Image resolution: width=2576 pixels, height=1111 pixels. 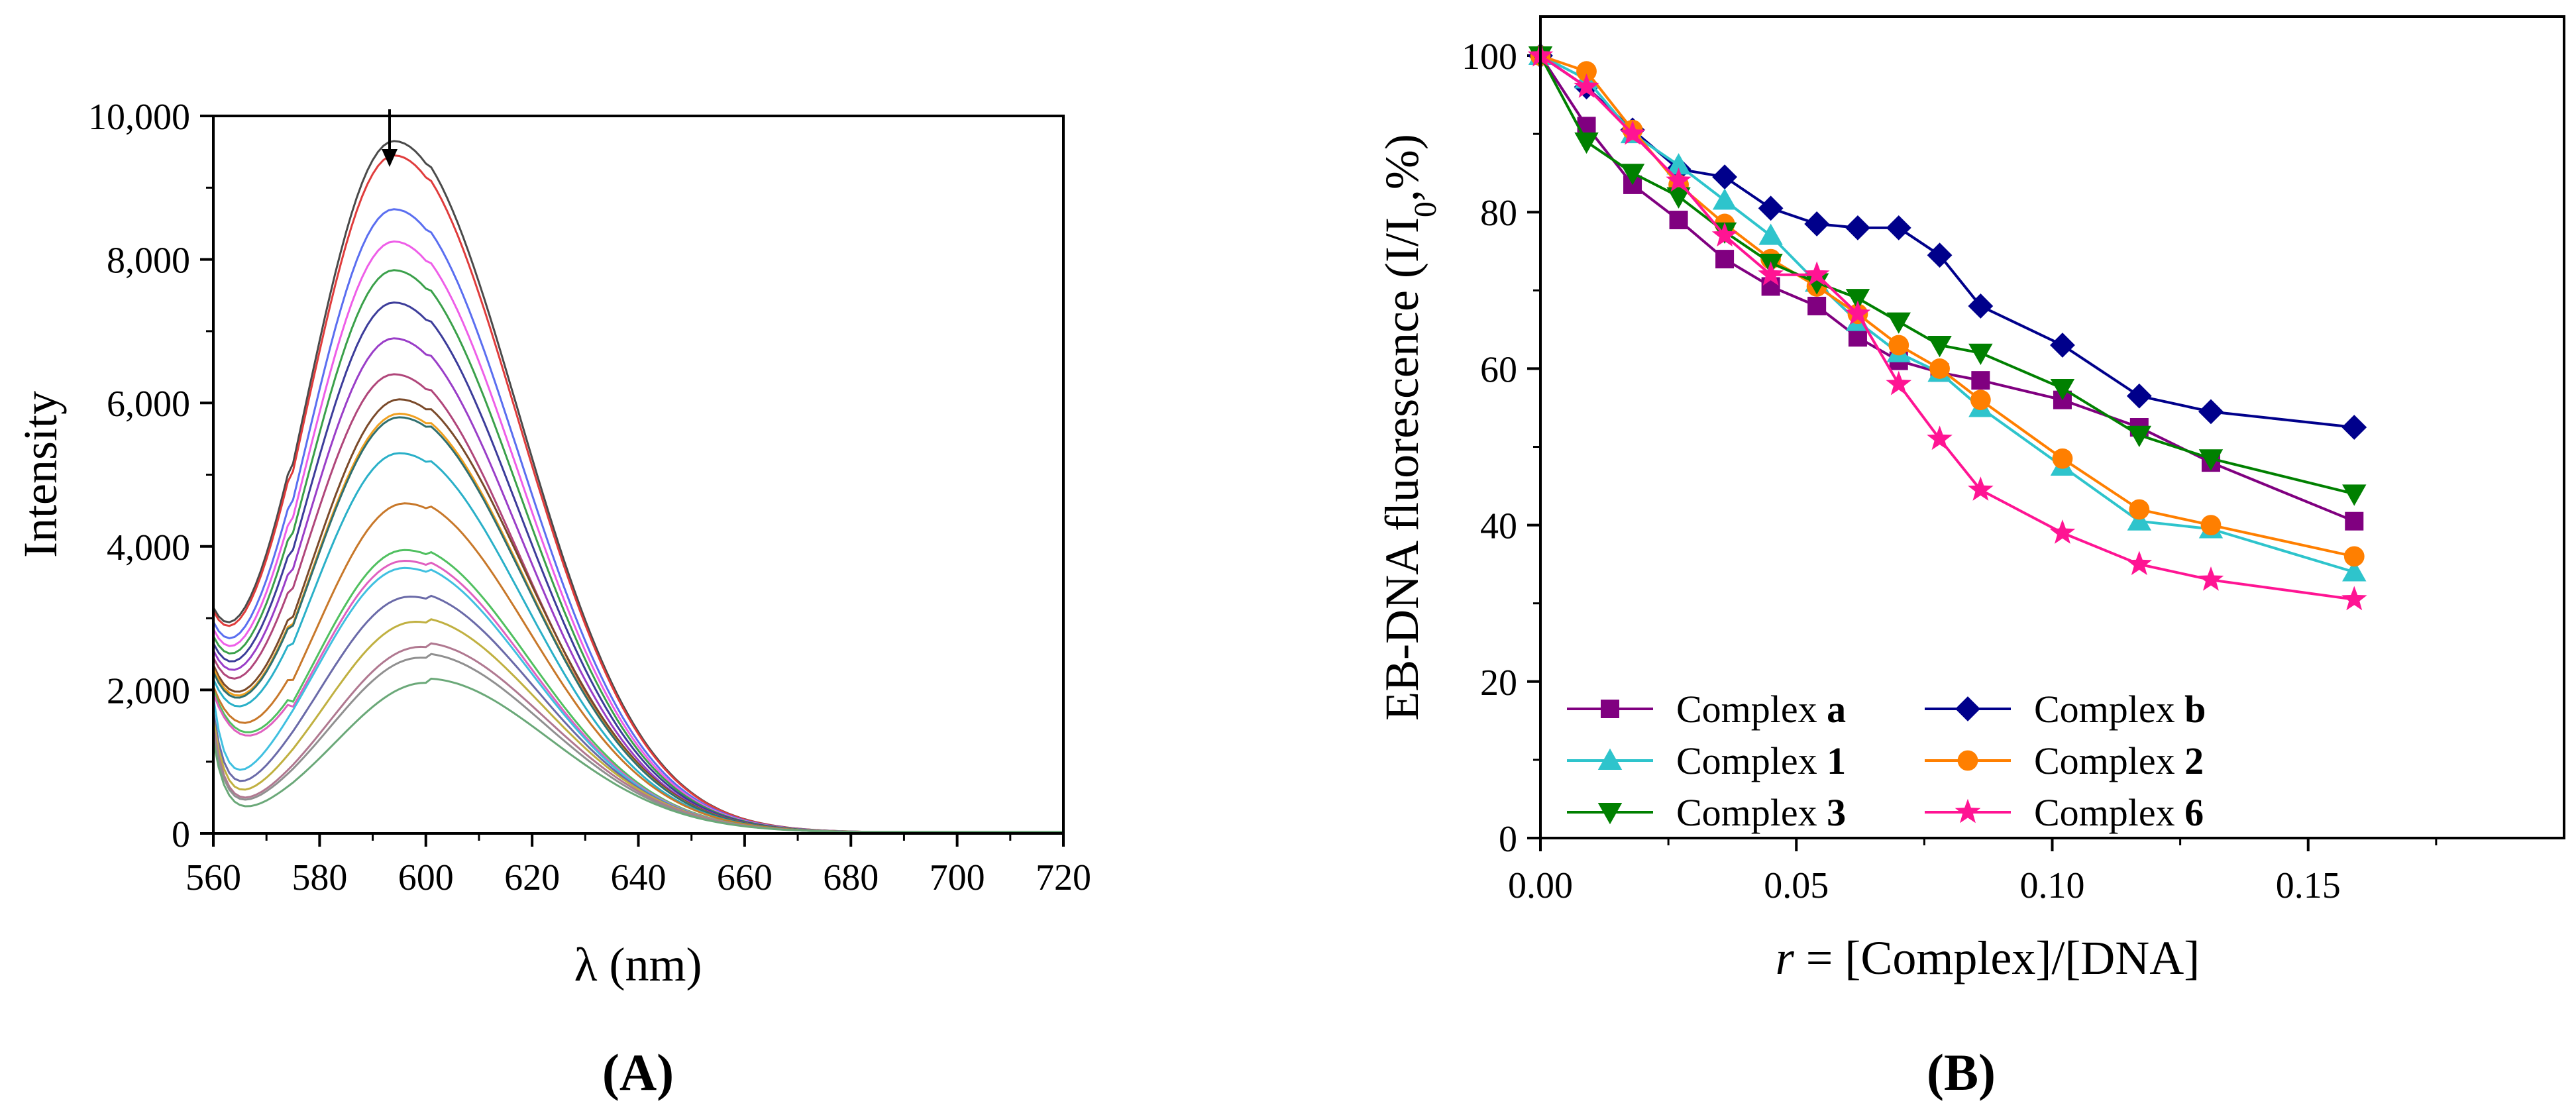 I want to click on legend-label: Complex b, so click(x=2120, y=709).